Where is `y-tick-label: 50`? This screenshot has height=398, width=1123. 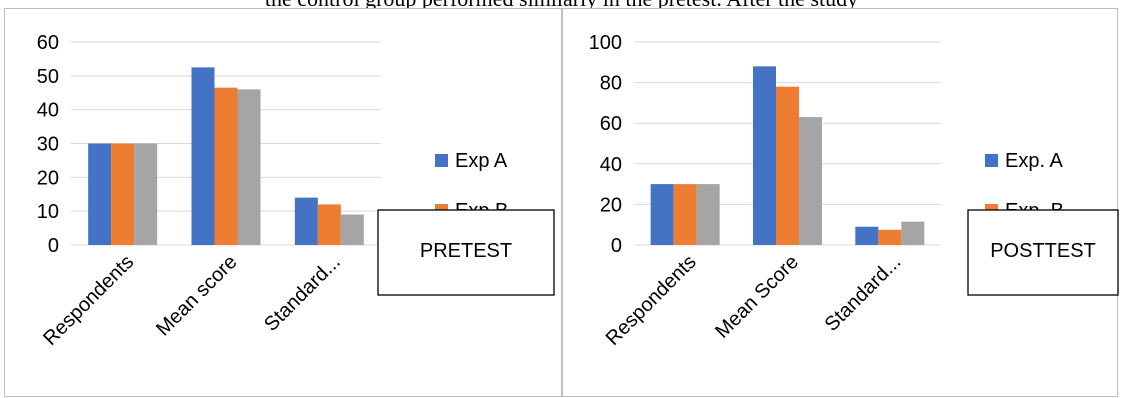
y-tick-label: 50 is located at coordinates (48, 77).